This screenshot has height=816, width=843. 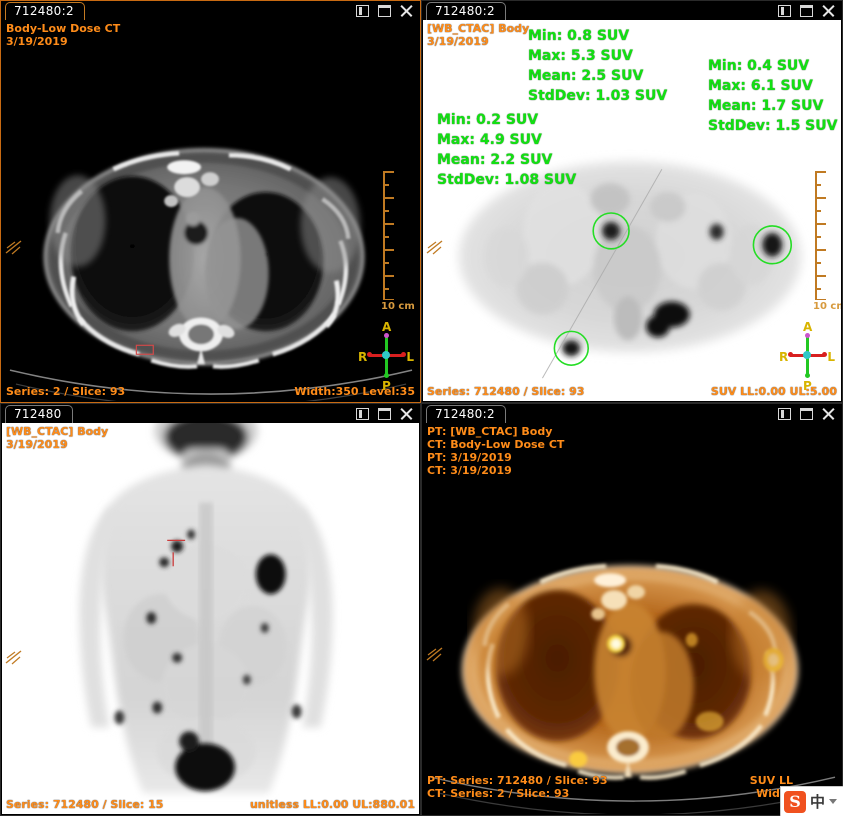 What do you see at coordinates (807, 335) in the screenshot?
I see `compass-dot-top` at bounding box center [807, 335].